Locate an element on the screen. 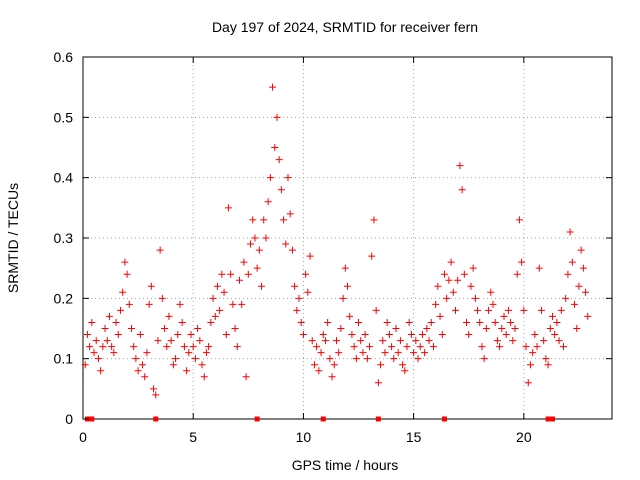 The image size is (640, 480). y-tick-label: 0.1 is located at coordinates (64, 359).